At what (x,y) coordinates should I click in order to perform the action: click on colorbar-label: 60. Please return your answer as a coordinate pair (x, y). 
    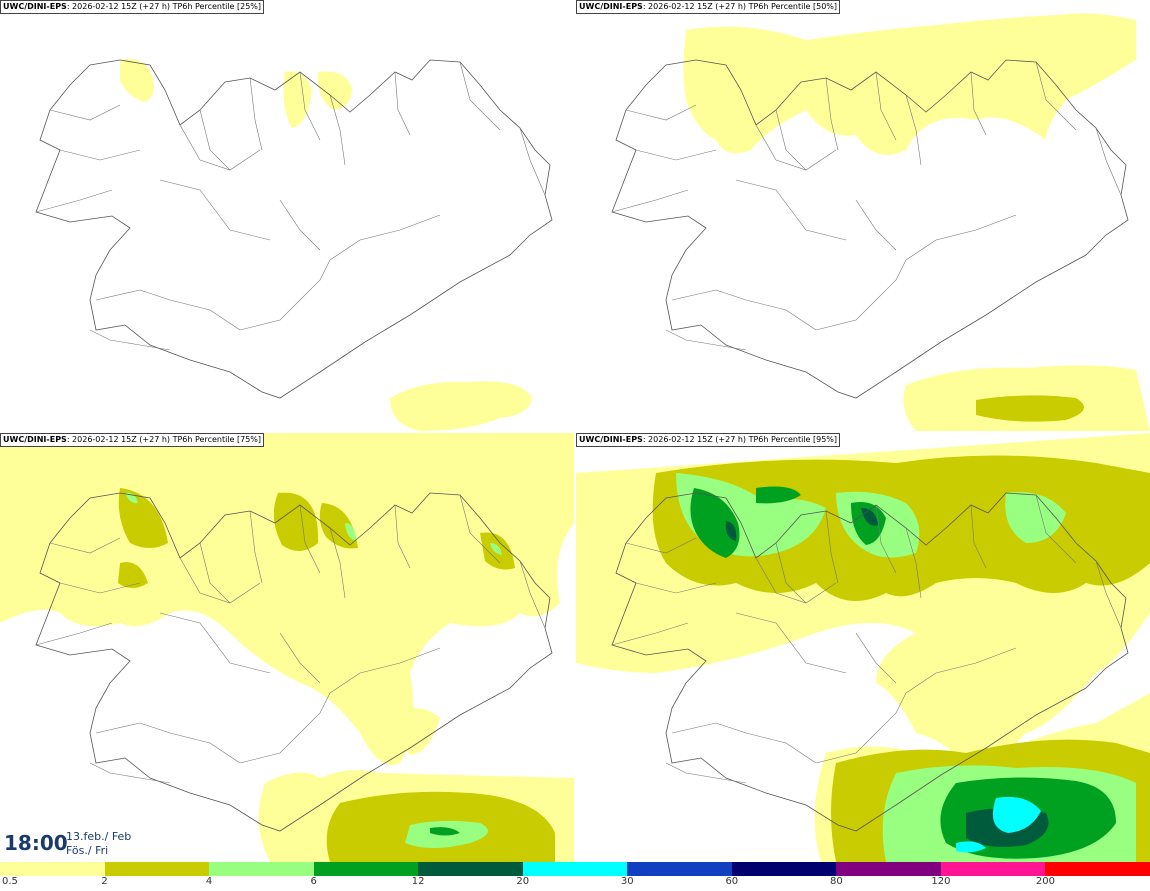
    Looking at the image, I should click on (732, 881).